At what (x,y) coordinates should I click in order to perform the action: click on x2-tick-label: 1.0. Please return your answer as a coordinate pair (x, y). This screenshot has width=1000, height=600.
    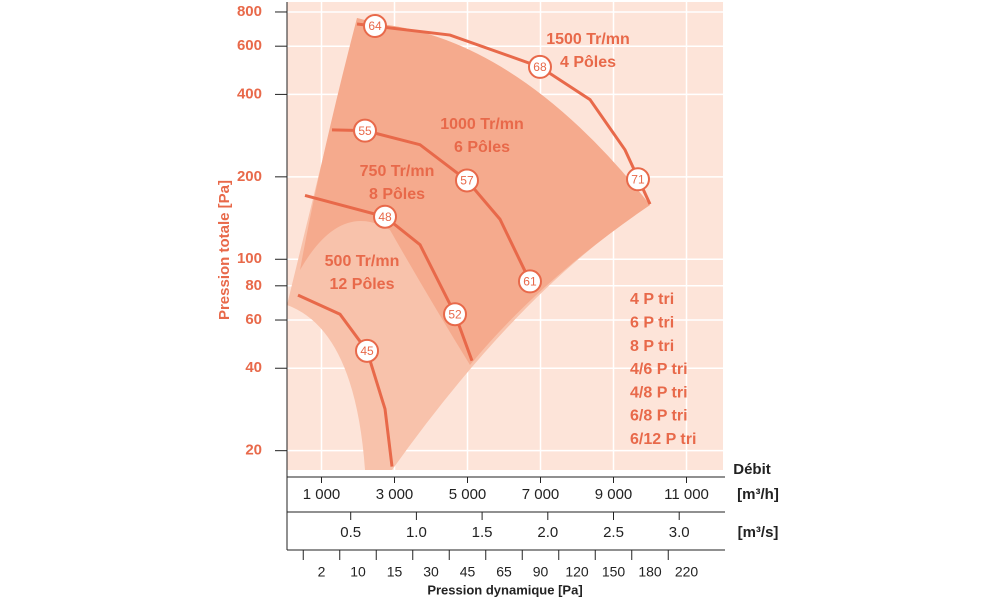
    Looking at the image, I should click on (416, 532).